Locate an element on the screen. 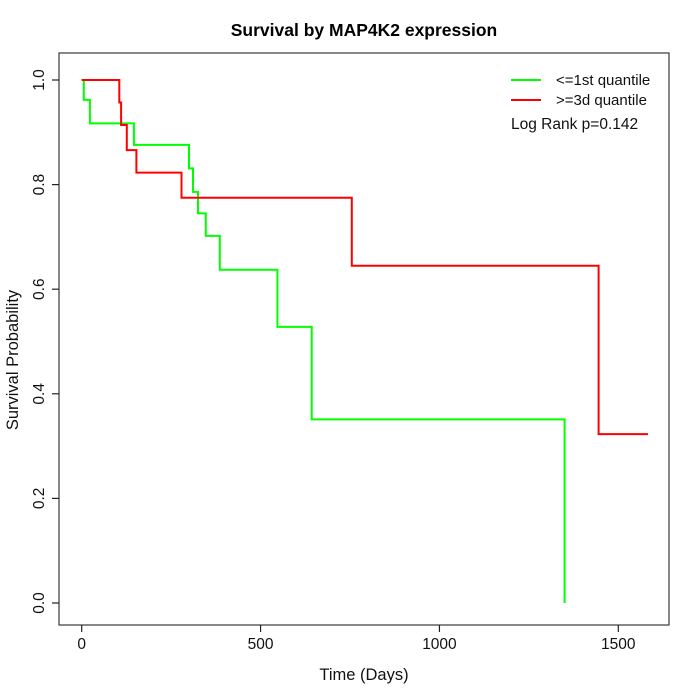 The image size is (700, 700). legend-line-sample-red is located at coordinates (526, 100).